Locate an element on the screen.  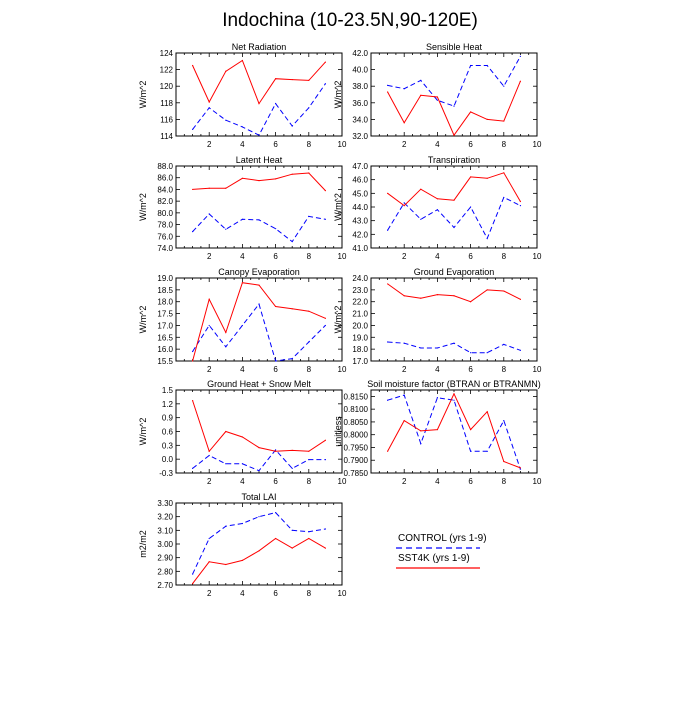
y-tick-label: 2.70 is located at coordinates (165, 585).